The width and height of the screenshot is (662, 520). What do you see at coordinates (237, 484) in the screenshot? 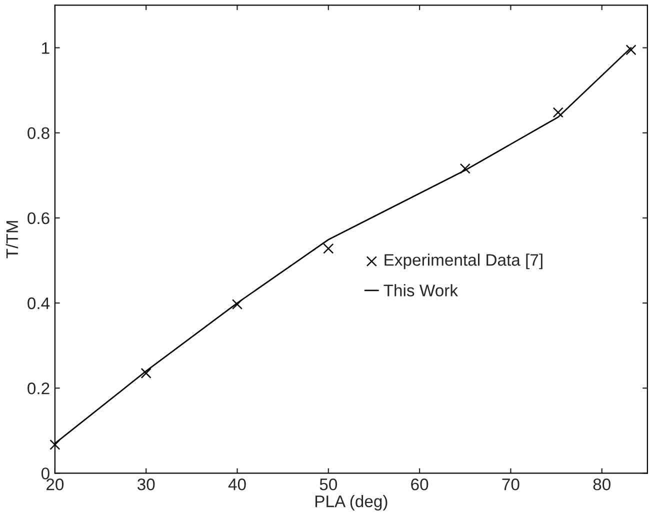
I see `x-tick-label: 40` at bounding box center [237, 484].